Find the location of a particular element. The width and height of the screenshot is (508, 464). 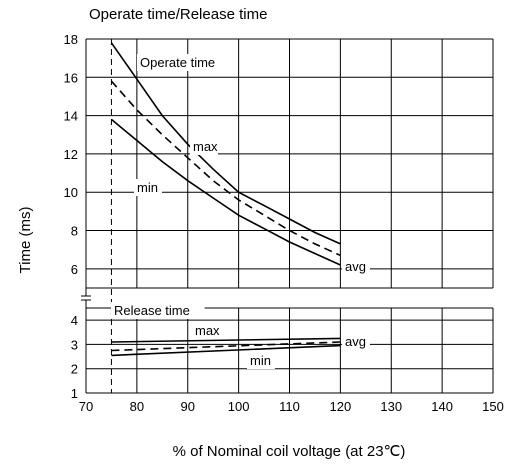

operate-avg-label: avg is located at coordinates (355, 266).